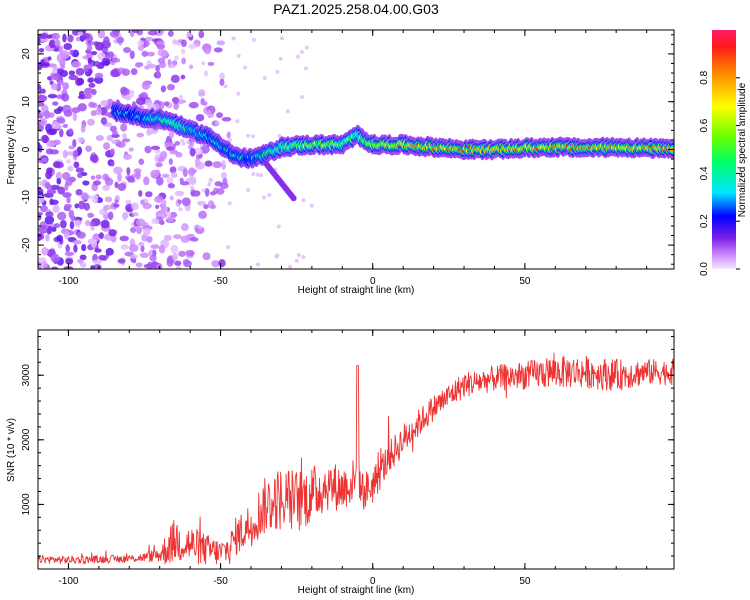 The width and height of the screenshot is (750, 600). What do you see at coordinates (704, 173) in the screenshot?
I see `colorbar-tick-label: 0.4` at bounding box center [704, 173].